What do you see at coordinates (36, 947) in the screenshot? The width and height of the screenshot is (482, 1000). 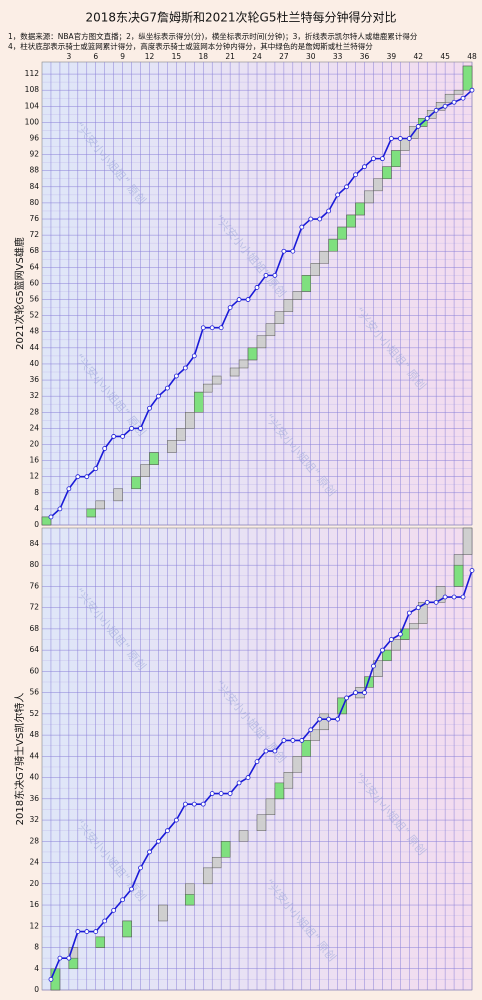 I see `y-tick-label: 8` at bounding box center [36, 947].